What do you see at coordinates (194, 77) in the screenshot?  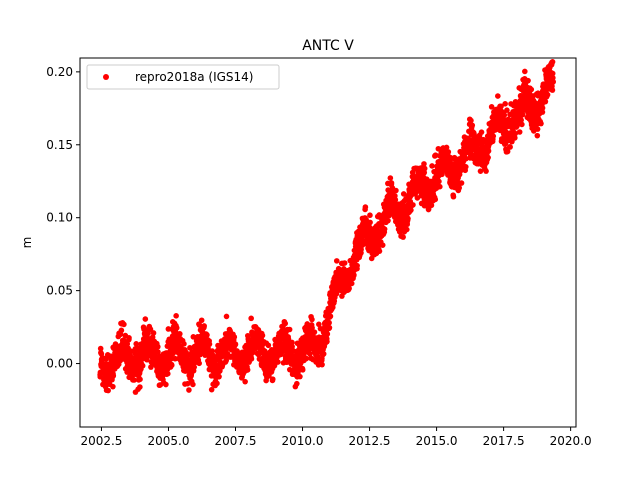 I see `legend-entry-label: repro2018a (IGS14)` at bounding box center [194, 77].